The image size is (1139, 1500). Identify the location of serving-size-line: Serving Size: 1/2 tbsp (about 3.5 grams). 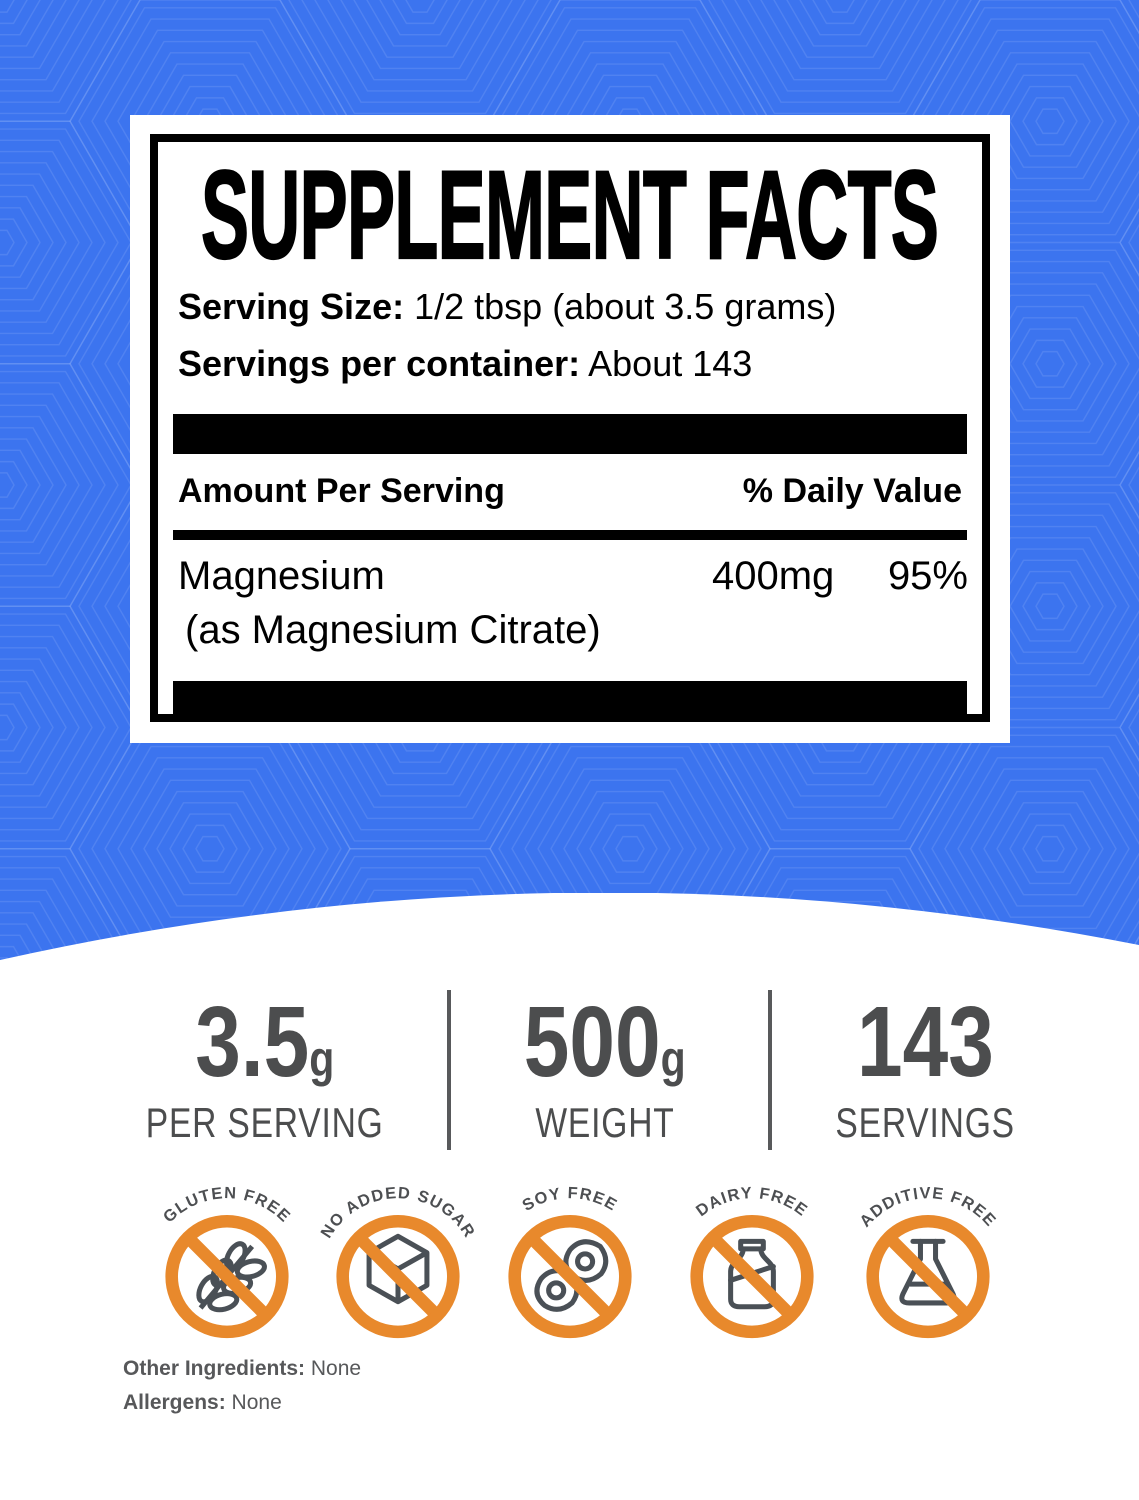
(570, 307).